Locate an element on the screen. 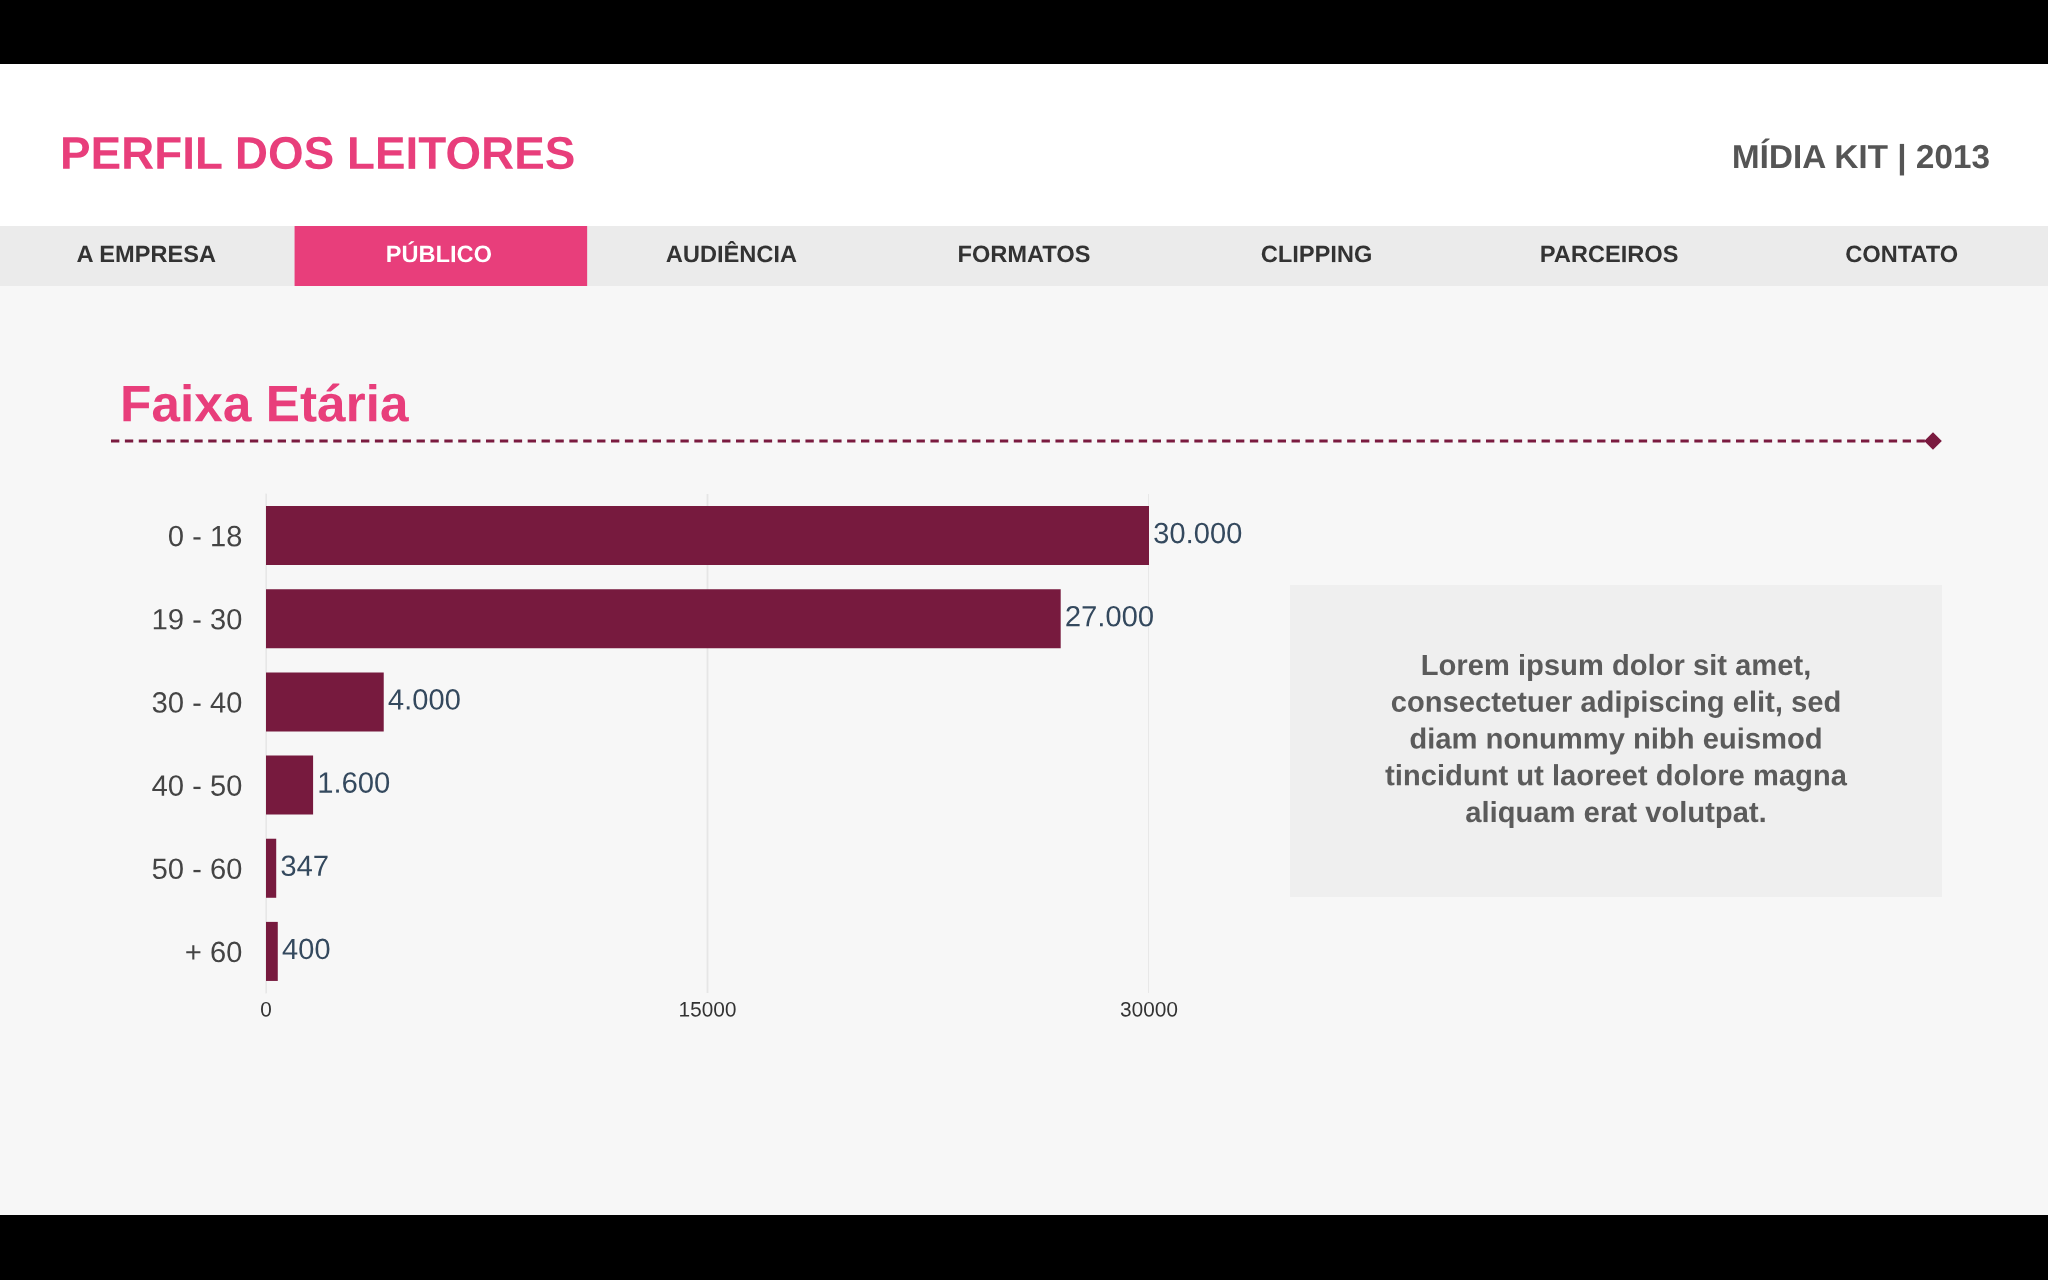  chart-title: Faixa Etária is located at coordinates (266, 402).